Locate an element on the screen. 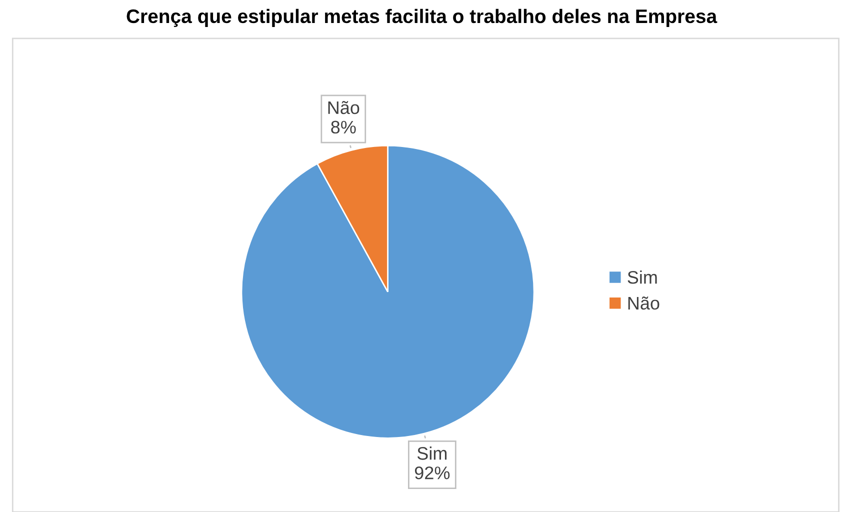 This screenshot has height=512, width=843. legend-label: Não is located at coordinates (644, 303).